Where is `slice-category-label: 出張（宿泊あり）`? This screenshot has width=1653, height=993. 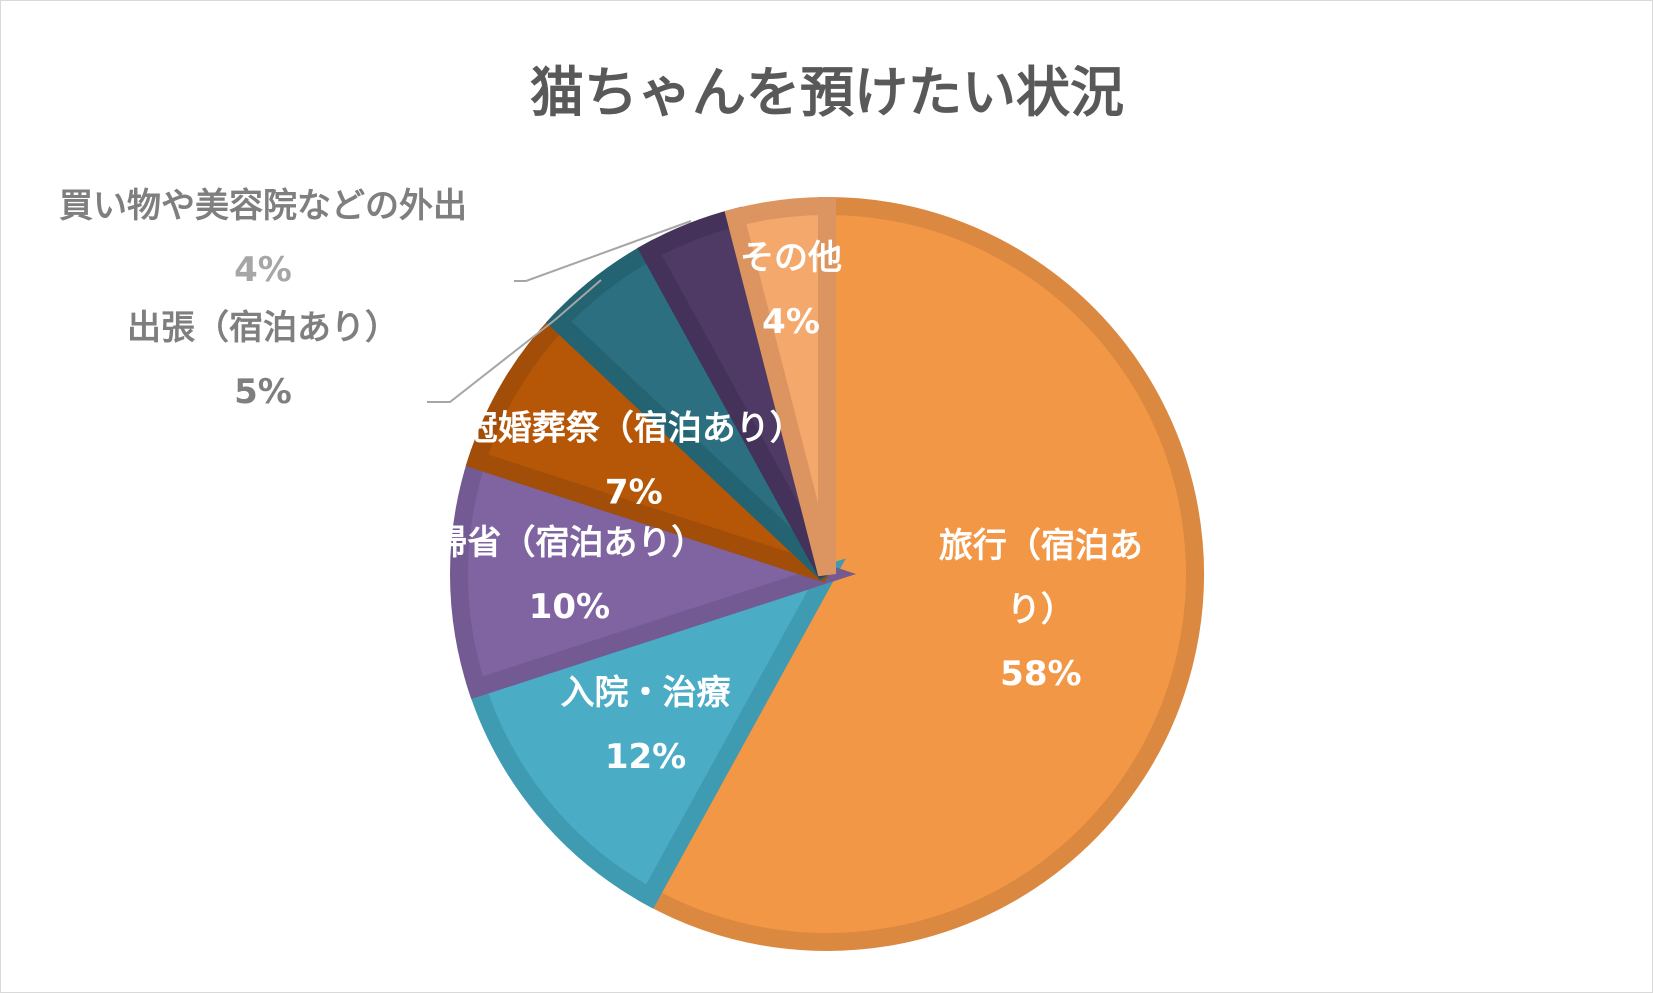
slice-category-label: 出張（宿泊あり） is located at coordinates (263, 328).